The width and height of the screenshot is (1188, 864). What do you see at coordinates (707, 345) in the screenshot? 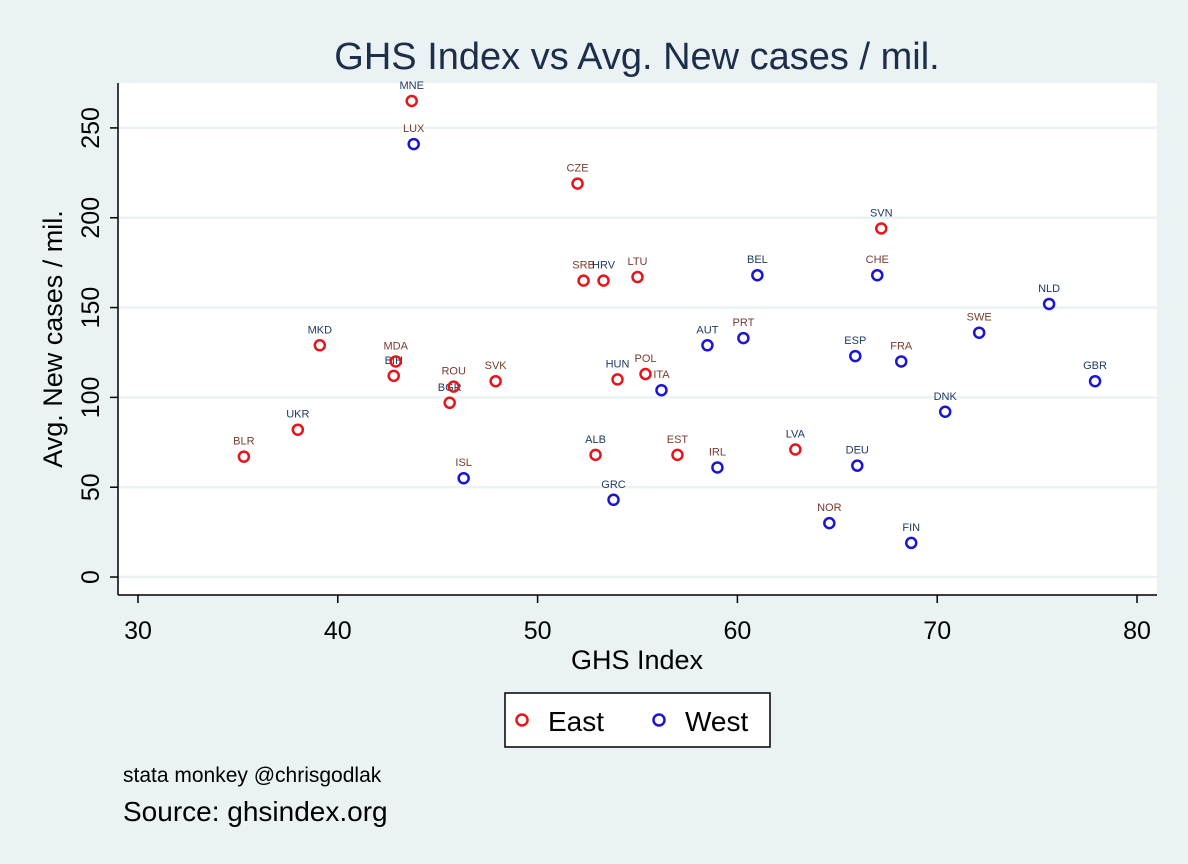
I see `data-point-aut` at bounding box center [707, 345].